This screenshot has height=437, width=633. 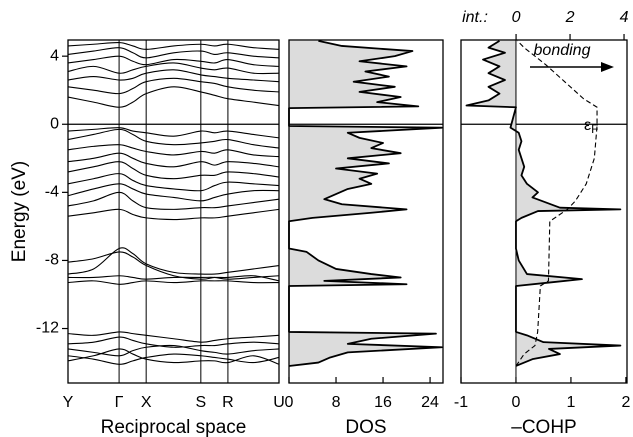 What do you see at coordinates (228, 402) in the screenshot?
I see `x-tick-label: R` at bounding box center [228, 402].